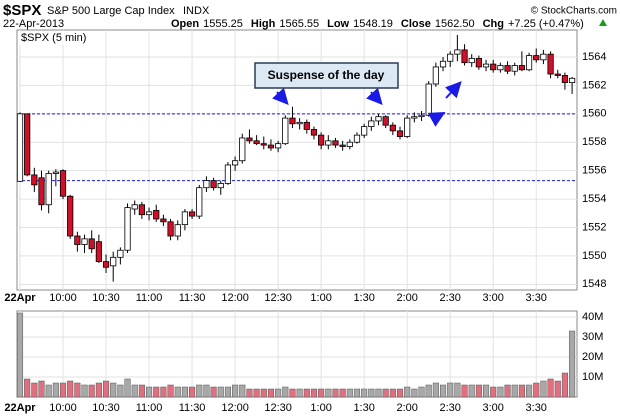 The image size is (620, 418). What do you see at coordinates (594, 256) in the screenshot?
I see `y-tick-label: 1550` at bounding box center [594, 256].